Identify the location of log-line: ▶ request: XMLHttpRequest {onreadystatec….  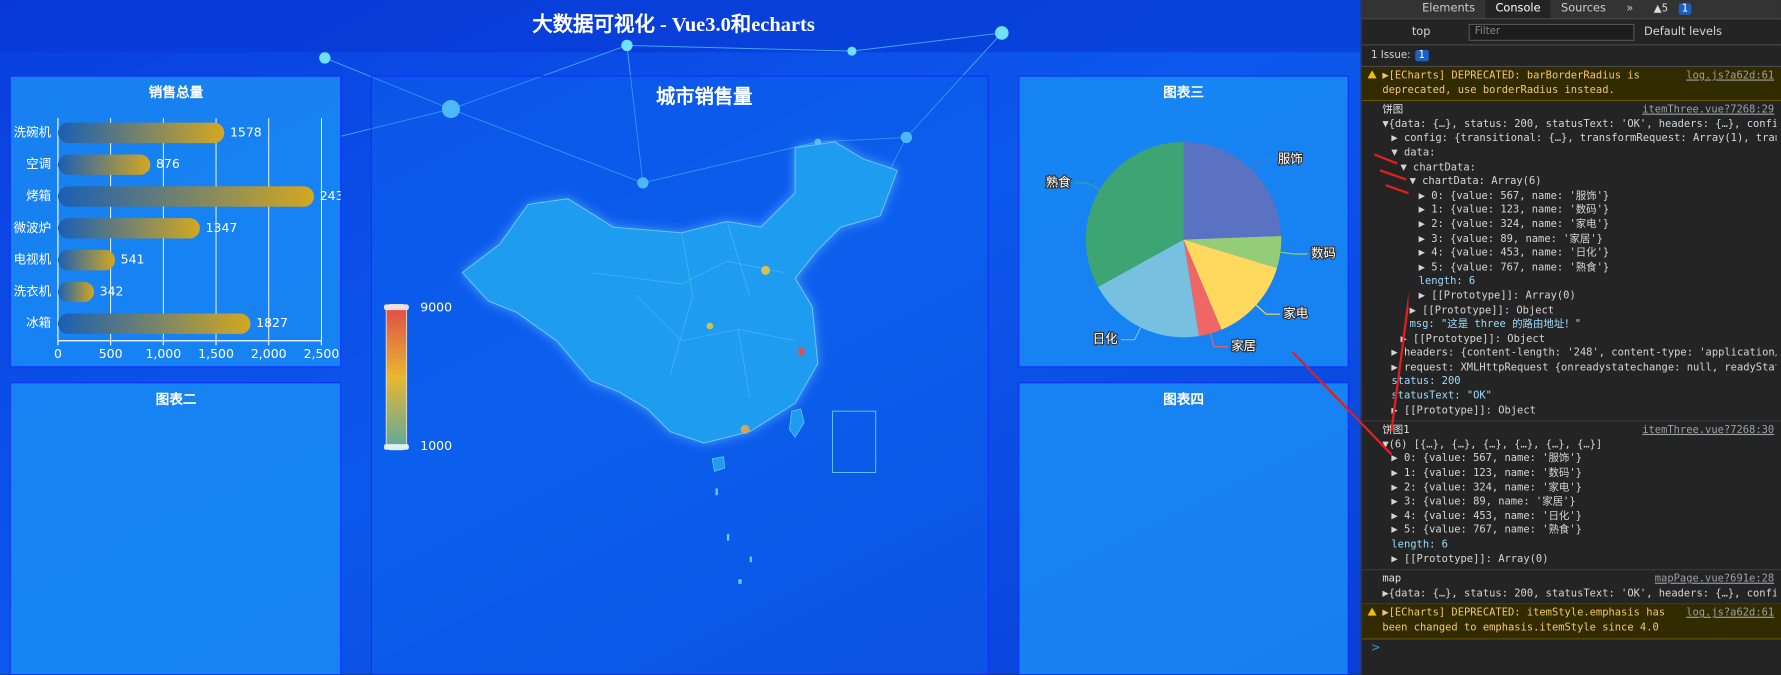
(1584, 367).